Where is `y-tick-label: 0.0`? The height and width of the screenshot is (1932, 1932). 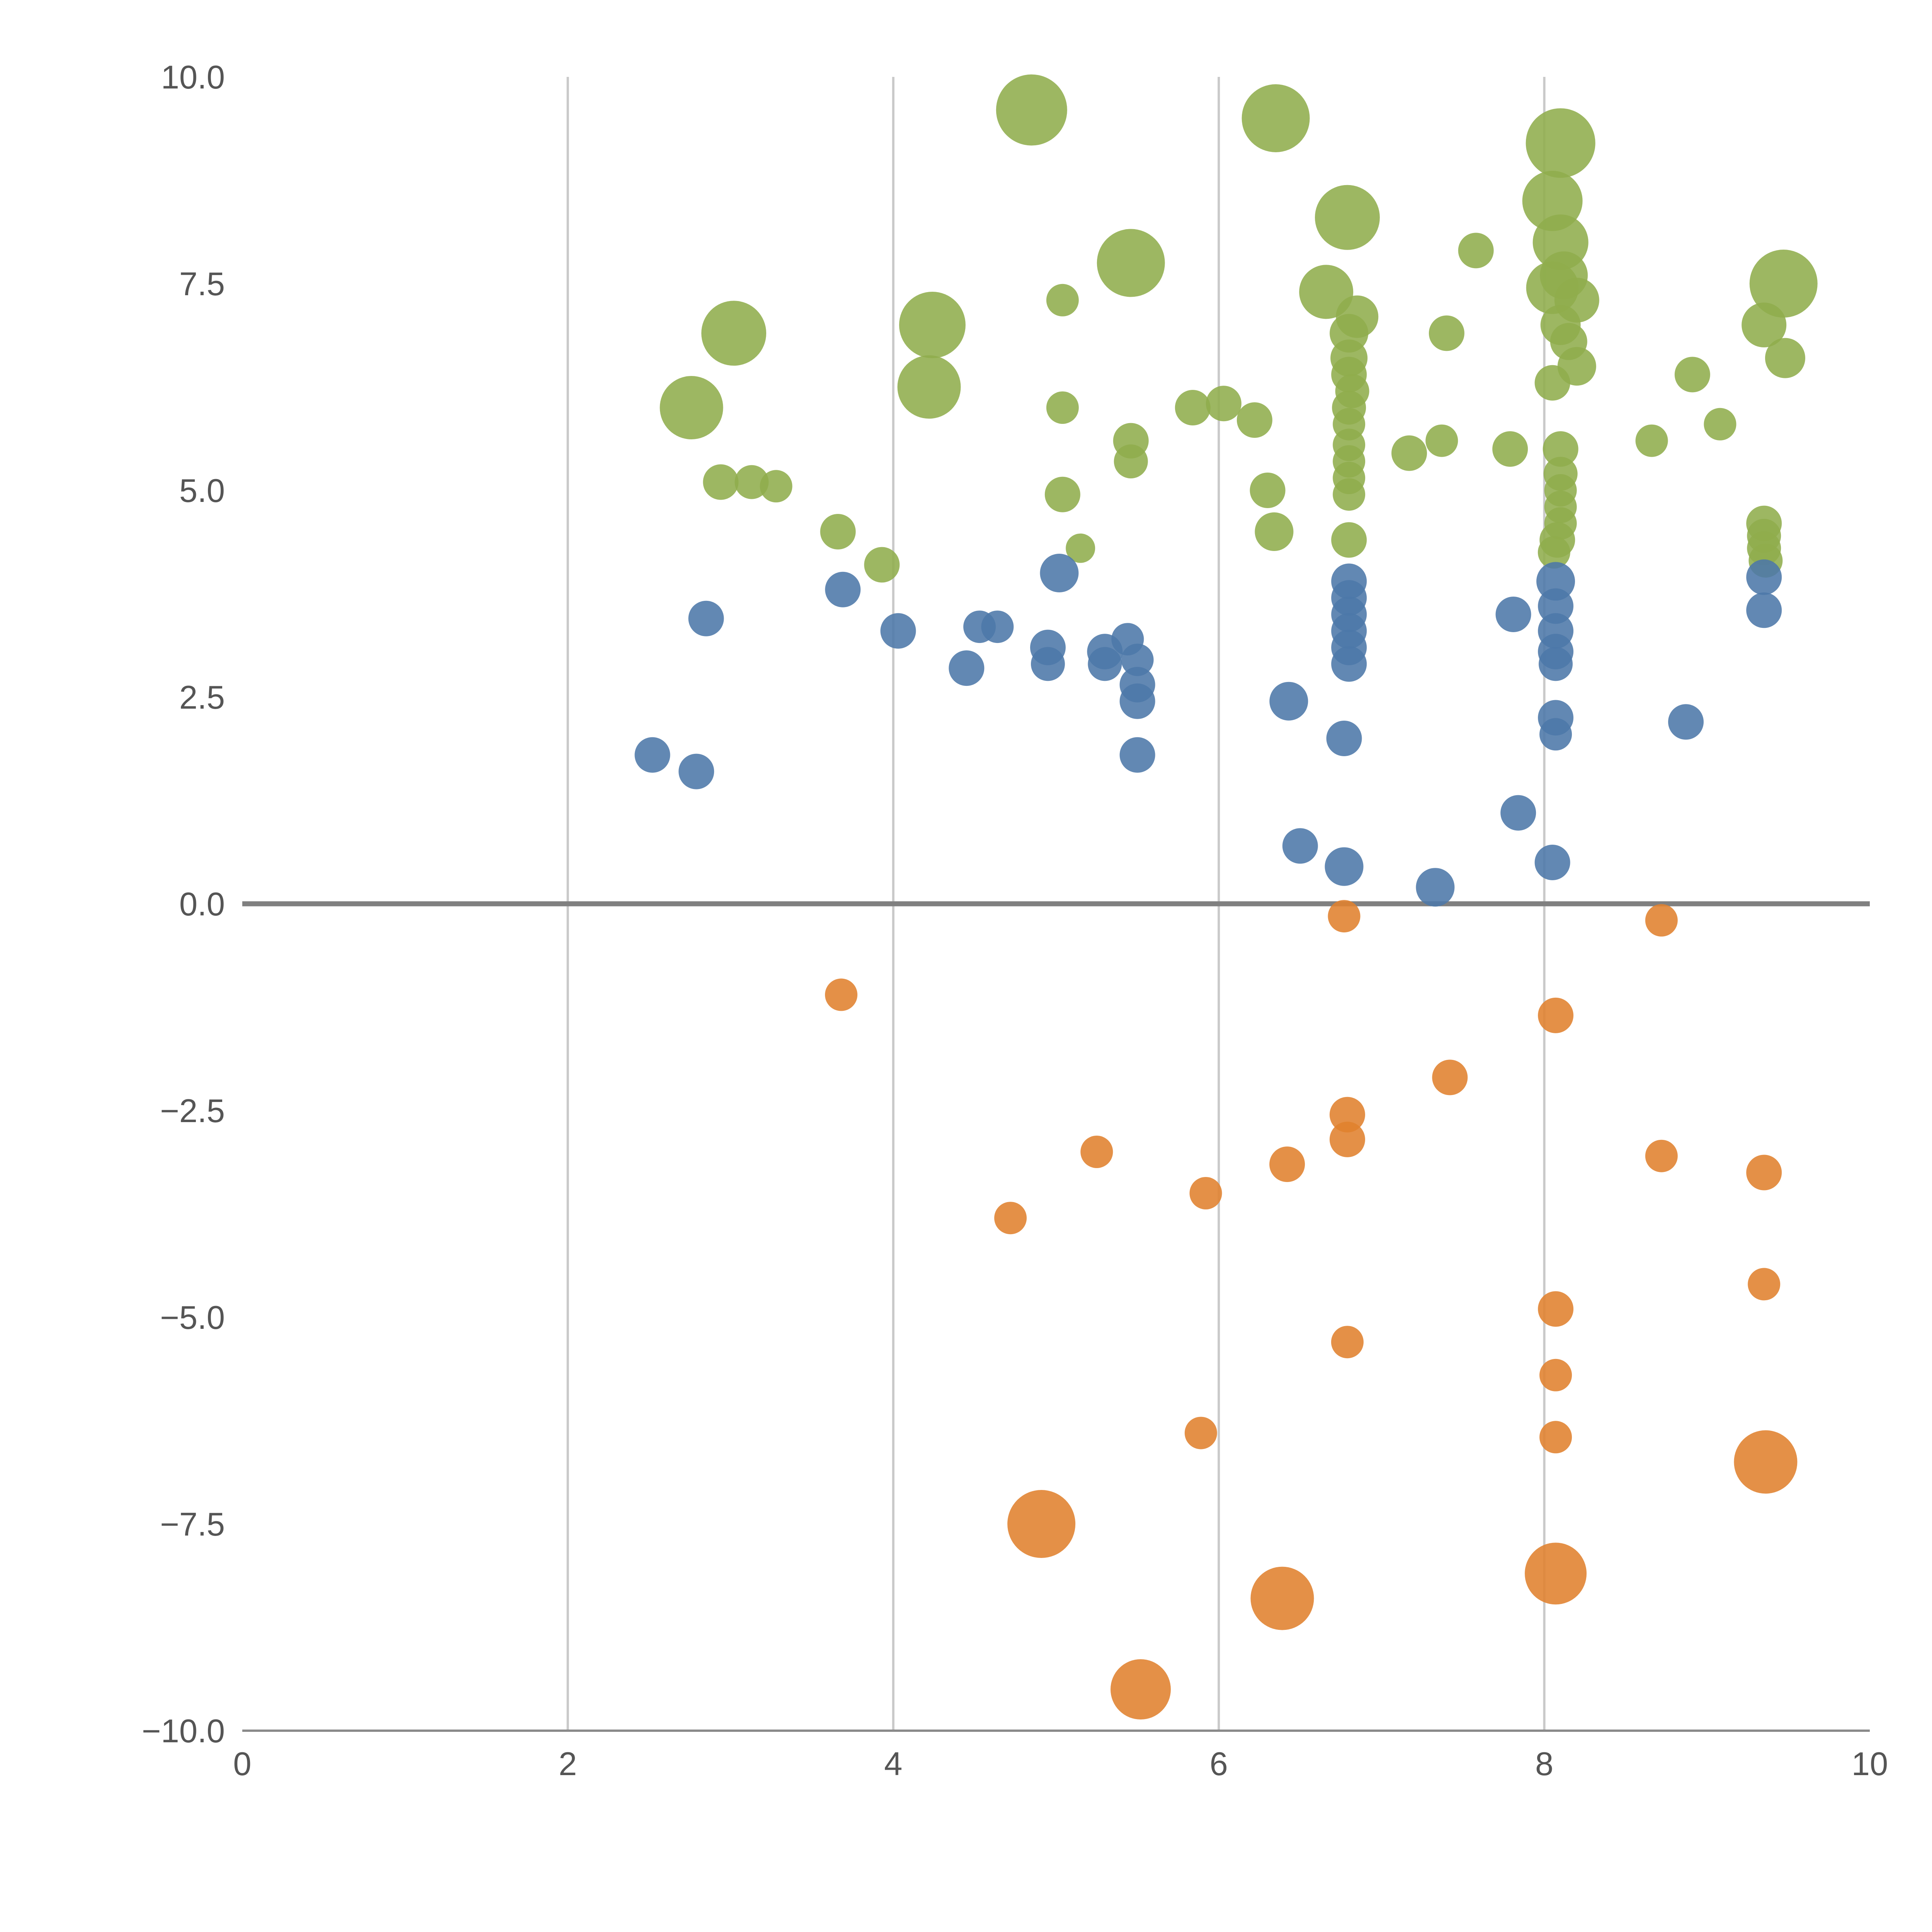
y-tick-label: 0.0 is located at coordinates (202, 905).